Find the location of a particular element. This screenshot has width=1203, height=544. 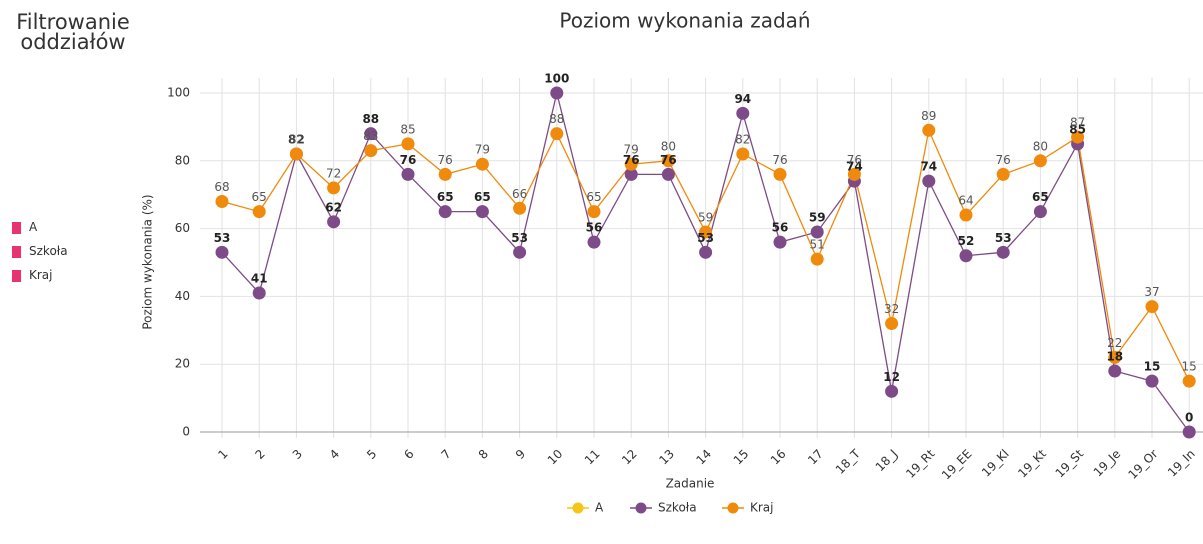

x-tick-label: 19_Je is located at coordinates (1107, 463).